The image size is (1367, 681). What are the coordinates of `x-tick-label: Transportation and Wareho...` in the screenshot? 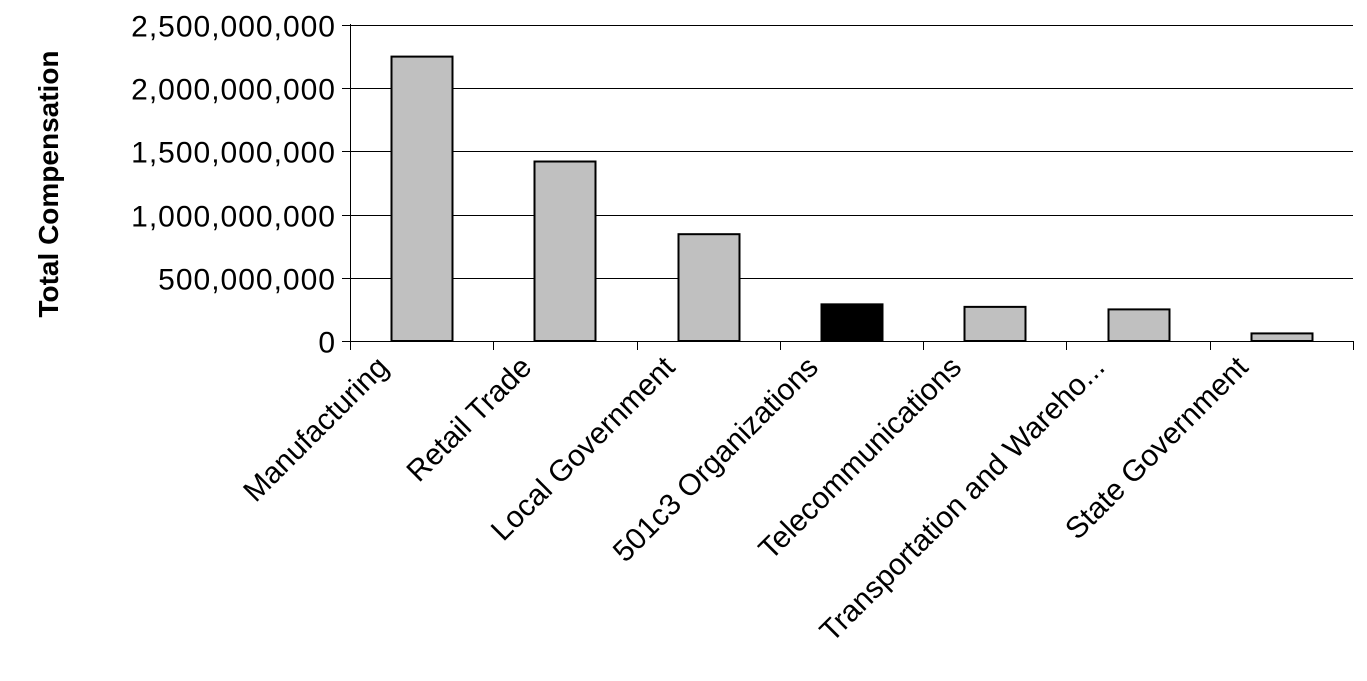 It's located at (963, 500).